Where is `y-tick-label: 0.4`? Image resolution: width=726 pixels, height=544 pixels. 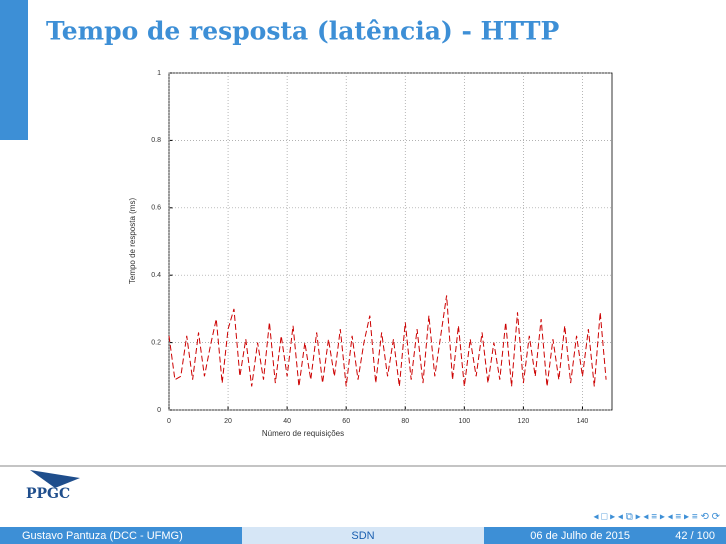
y-tick-label: 0.4 is located at coordinates (156, 275).